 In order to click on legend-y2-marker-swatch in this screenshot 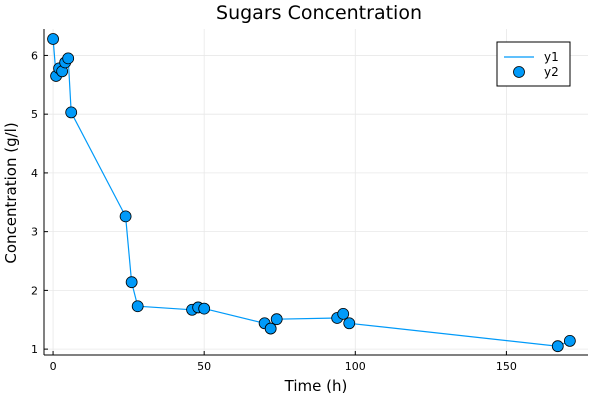, I will do `click(519, 72)`.